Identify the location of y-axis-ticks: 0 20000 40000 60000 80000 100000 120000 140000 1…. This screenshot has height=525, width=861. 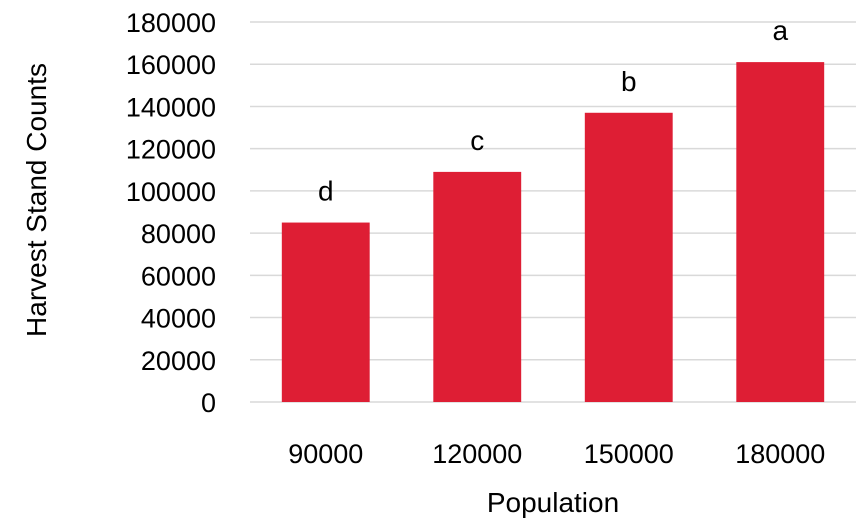
(171, 213).